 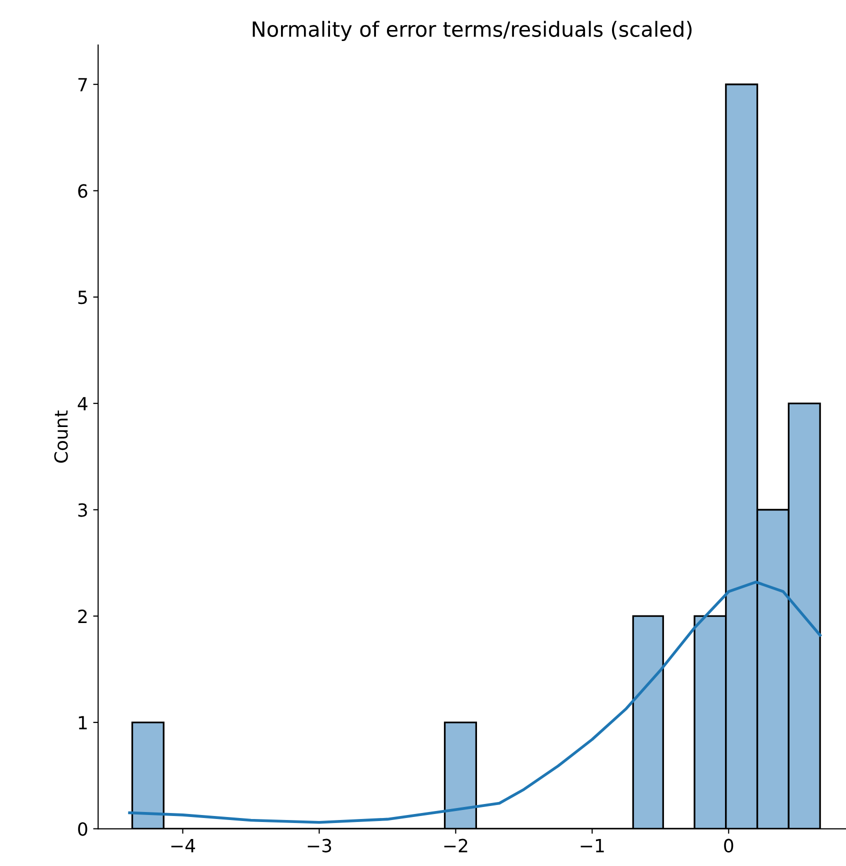 I want to click on y-tick-label: 7, so click(x=82, y=85).